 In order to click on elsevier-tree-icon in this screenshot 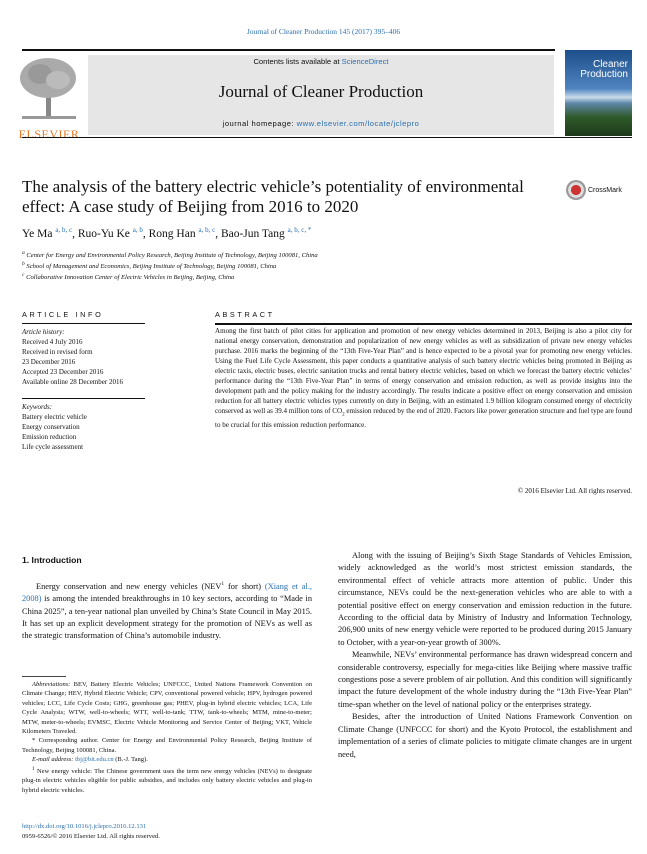, I will do `click(48, 88)`.